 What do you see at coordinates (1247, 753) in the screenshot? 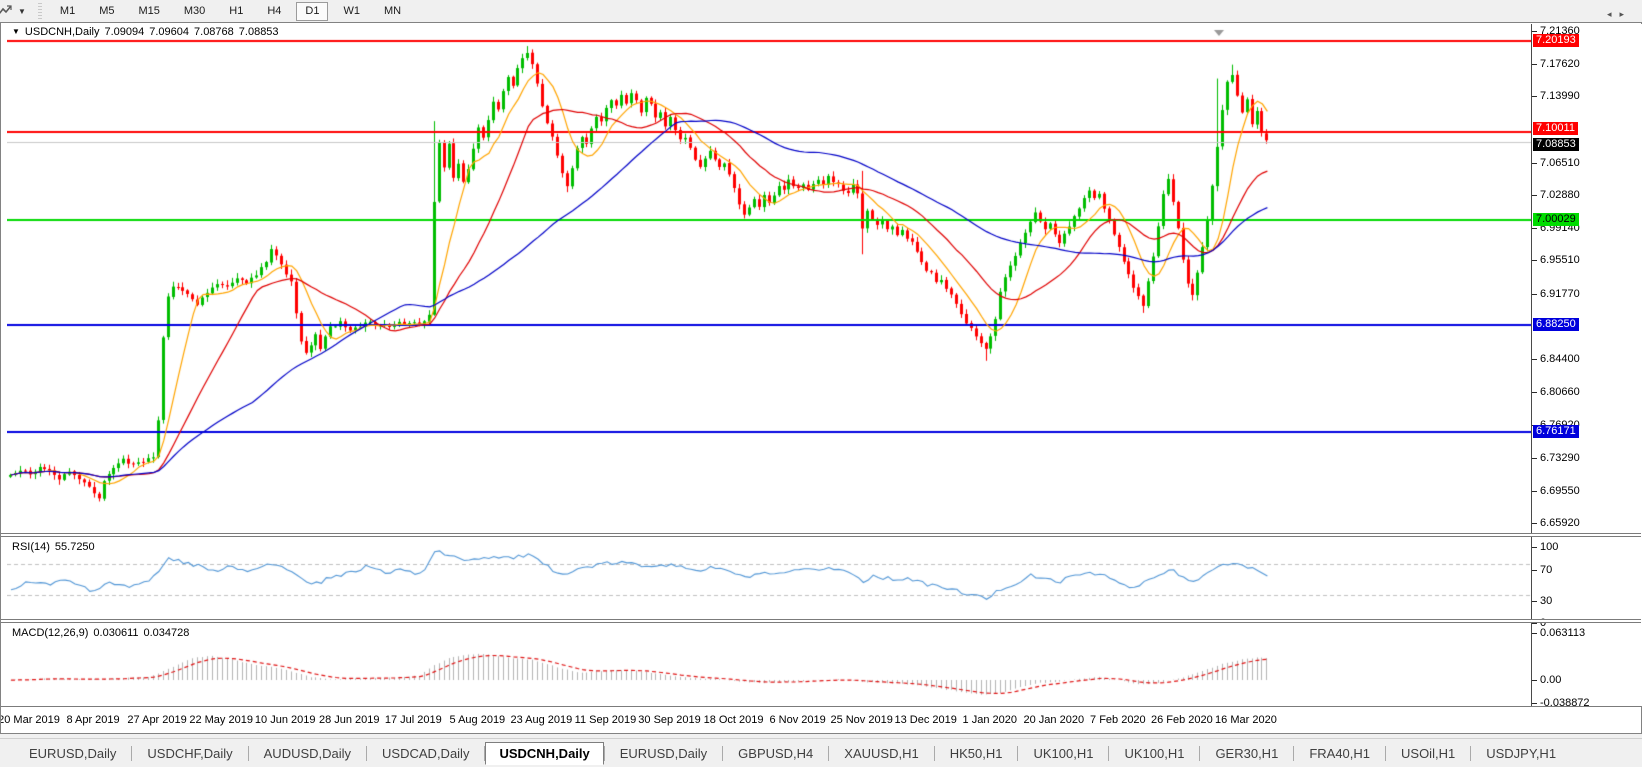
I see `chart-tab-ger30-h1: GER30,H1` at bounding box center [1247, 753].